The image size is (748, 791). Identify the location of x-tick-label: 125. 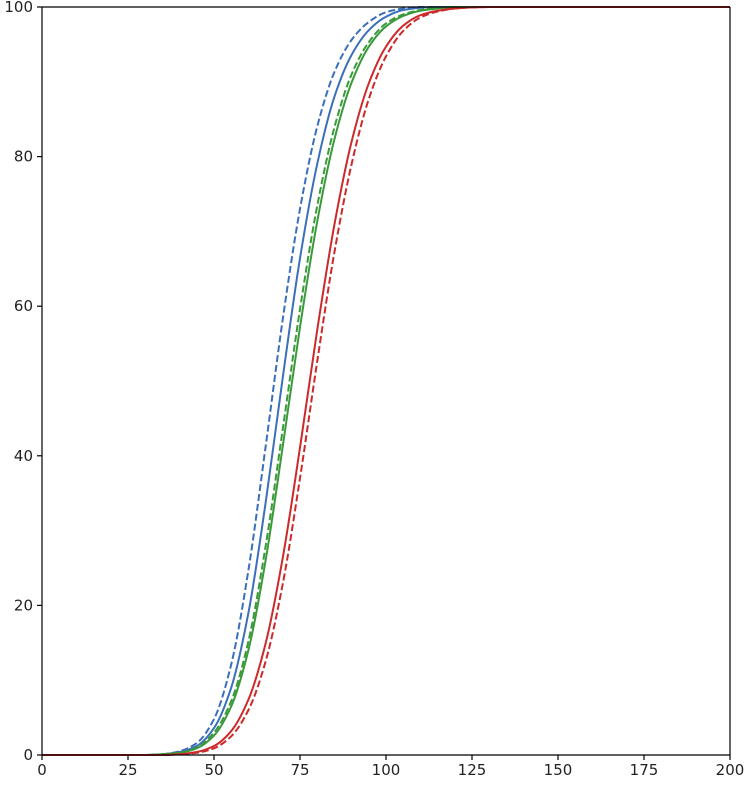
(472, 770).